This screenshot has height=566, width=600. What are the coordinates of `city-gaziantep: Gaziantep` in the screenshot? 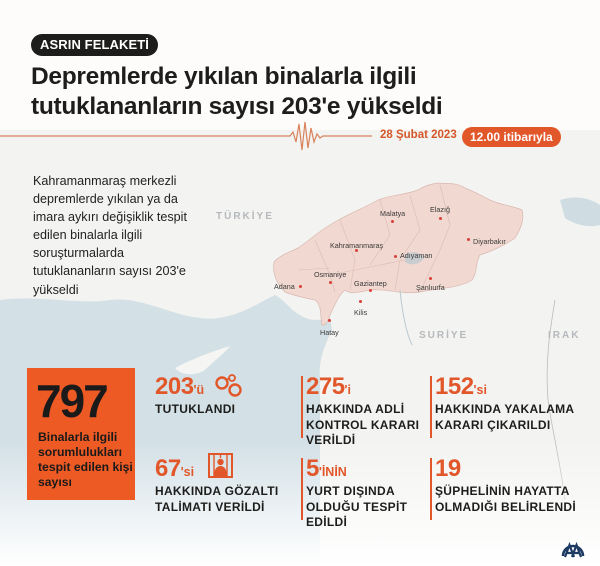 It's located at (370, 283).